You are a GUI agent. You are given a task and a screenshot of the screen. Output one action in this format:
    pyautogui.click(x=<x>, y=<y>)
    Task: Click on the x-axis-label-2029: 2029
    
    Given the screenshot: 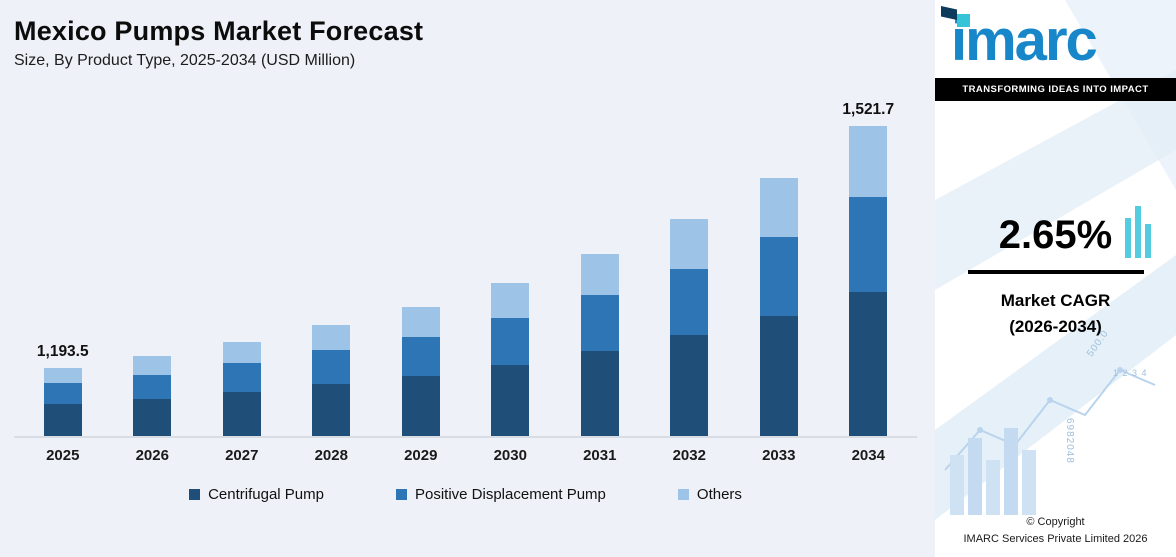 What is the action you would take?
    pyautogui.click(x=421, y=455)
    